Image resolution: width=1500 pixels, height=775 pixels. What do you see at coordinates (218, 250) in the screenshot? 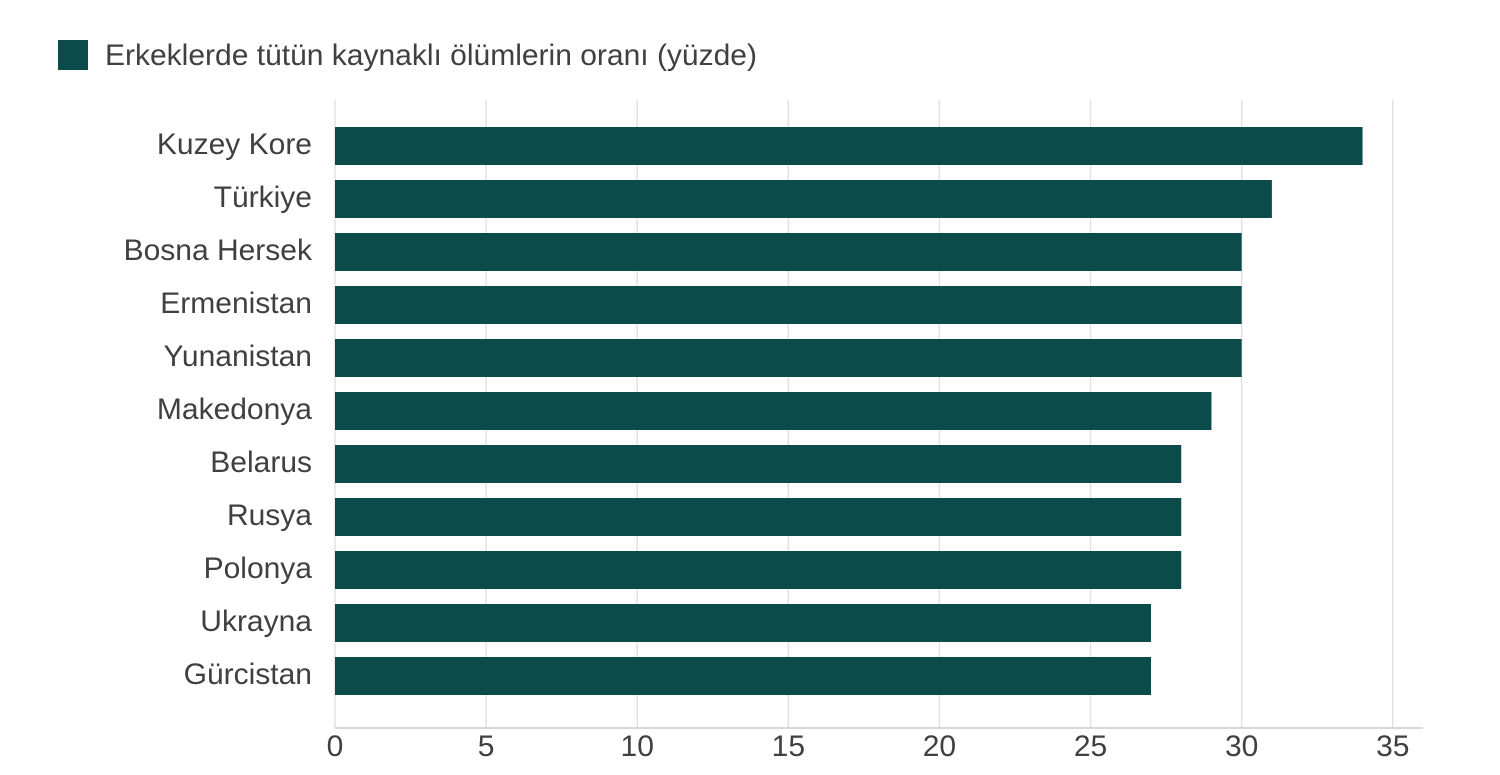
I see `y-tick-label: Bosna Hersek` at bounding box center [218, 250].